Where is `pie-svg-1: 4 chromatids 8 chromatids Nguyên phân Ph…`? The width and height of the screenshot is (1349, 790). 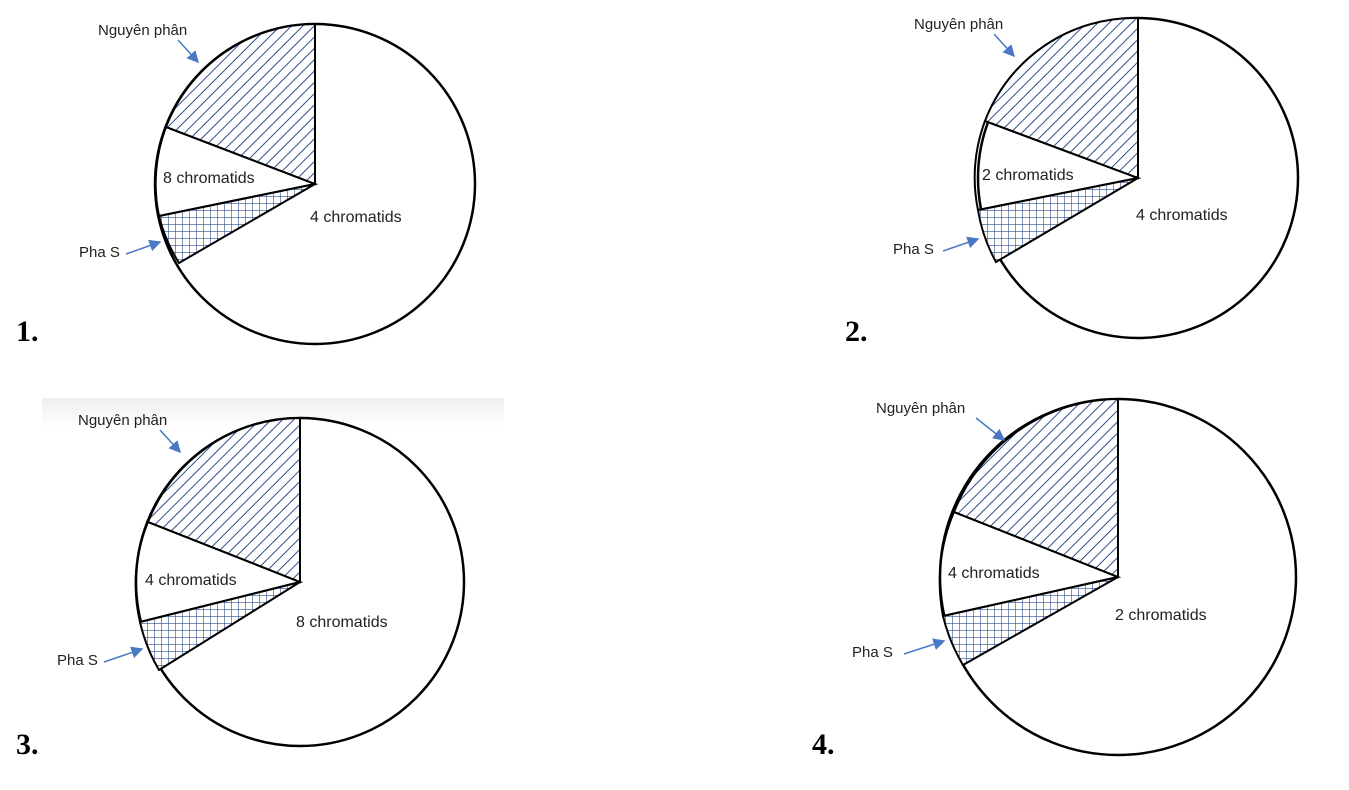 pie-svg-1: 4 chromatids 8 chromatids Nguyên phân Ph… is located at coordinates (278, 184).